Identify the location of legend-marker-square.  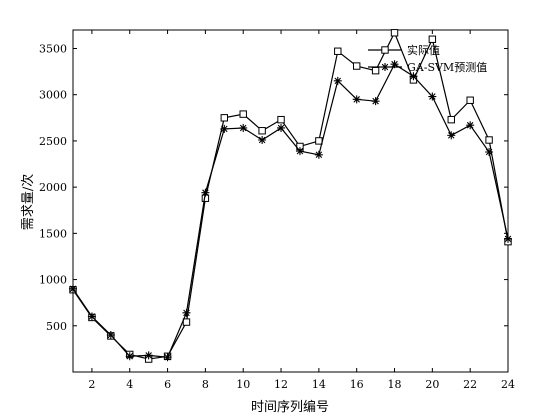
(385, 50).